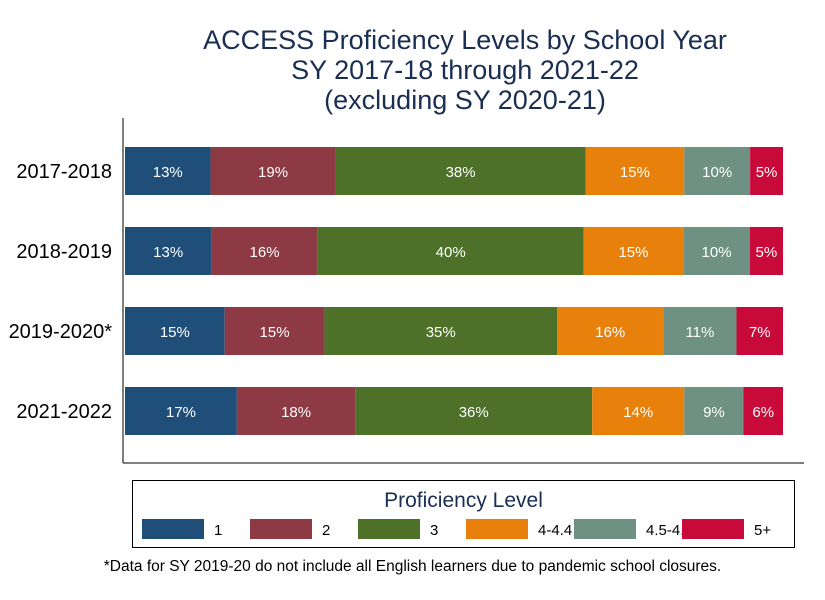 The image size is (825, 600). Describe the element at coordinates (762, 530) in the screenshot. I see `legend-label: 5+` at that location.